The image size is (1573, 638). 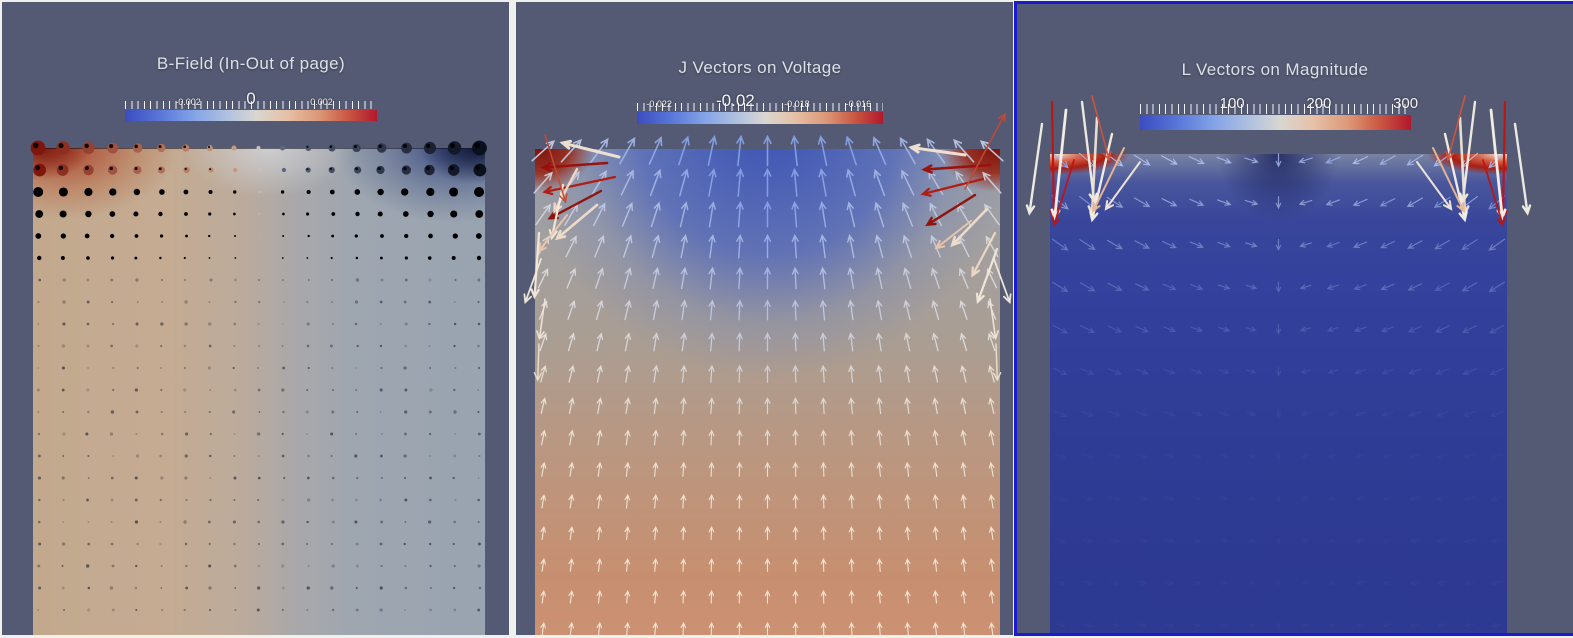 I want to click on scalar-bar: 100200300, so click(x=1279, y=112).